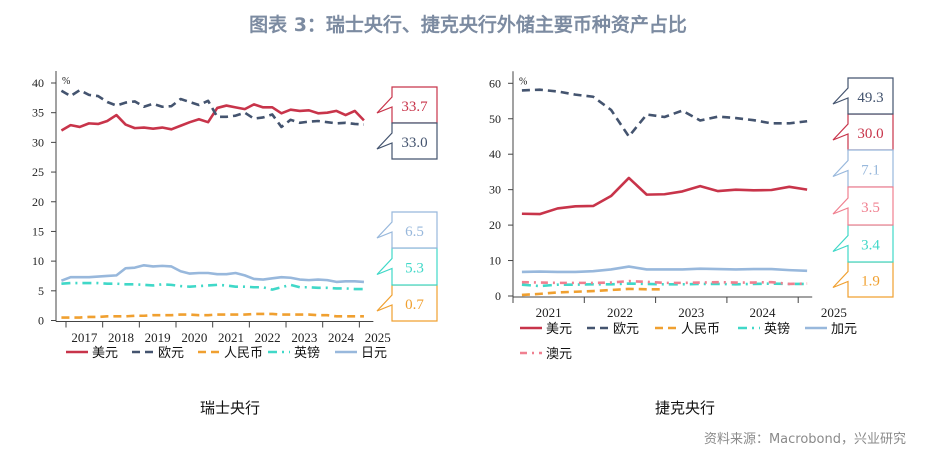  I want to click on callout-value-人民币: 0.7, so click(414, 305).